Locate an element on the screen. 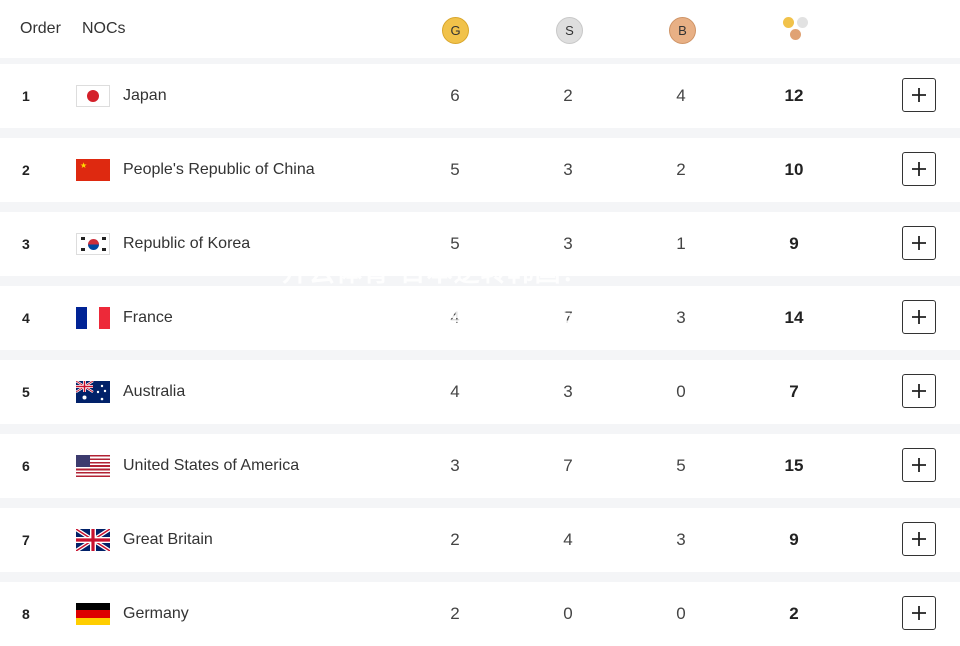  gold-count: 3 is located at coordinates (455, 465).